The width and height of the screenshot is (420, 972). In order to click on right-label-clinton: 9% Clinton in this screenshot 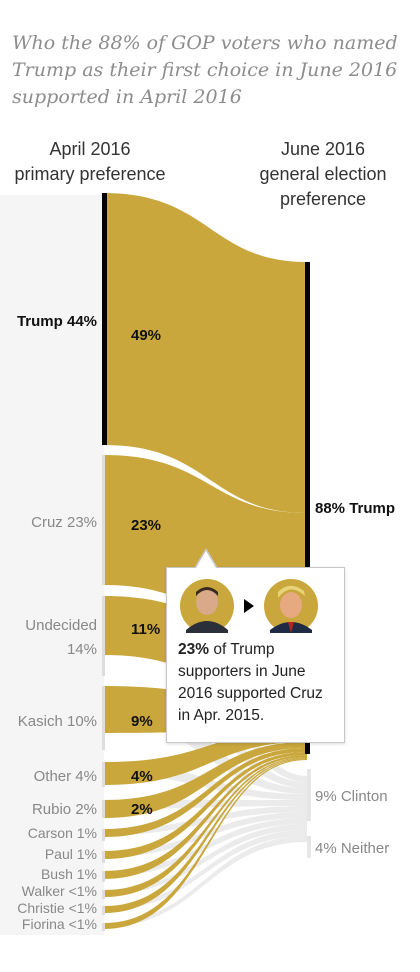, I will do `click(351, 796)`.